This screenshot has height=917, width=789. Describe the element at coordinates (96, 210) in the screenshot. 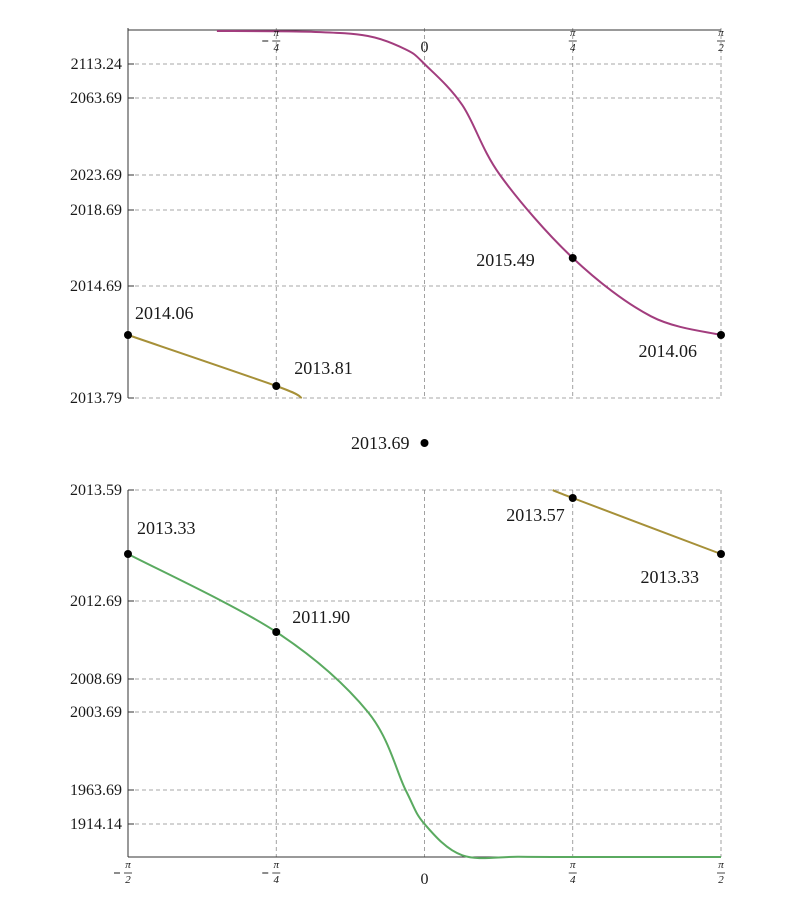

I see `y-tick-label: 2018.69` at that location.